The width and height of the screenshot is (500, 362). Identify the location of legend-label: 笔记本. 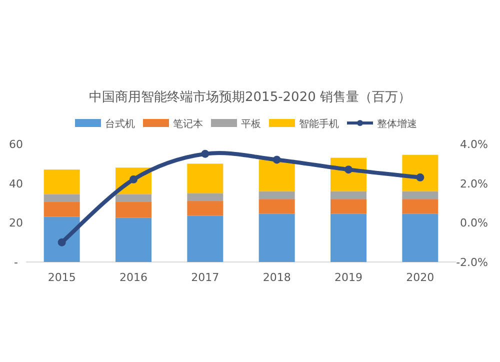
(188, 124).